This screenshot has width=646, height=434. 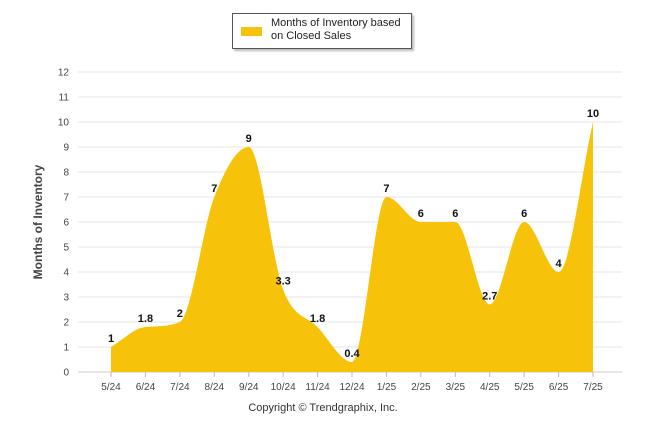 I want to click on data-label: 9, so click(x=249, y=139).